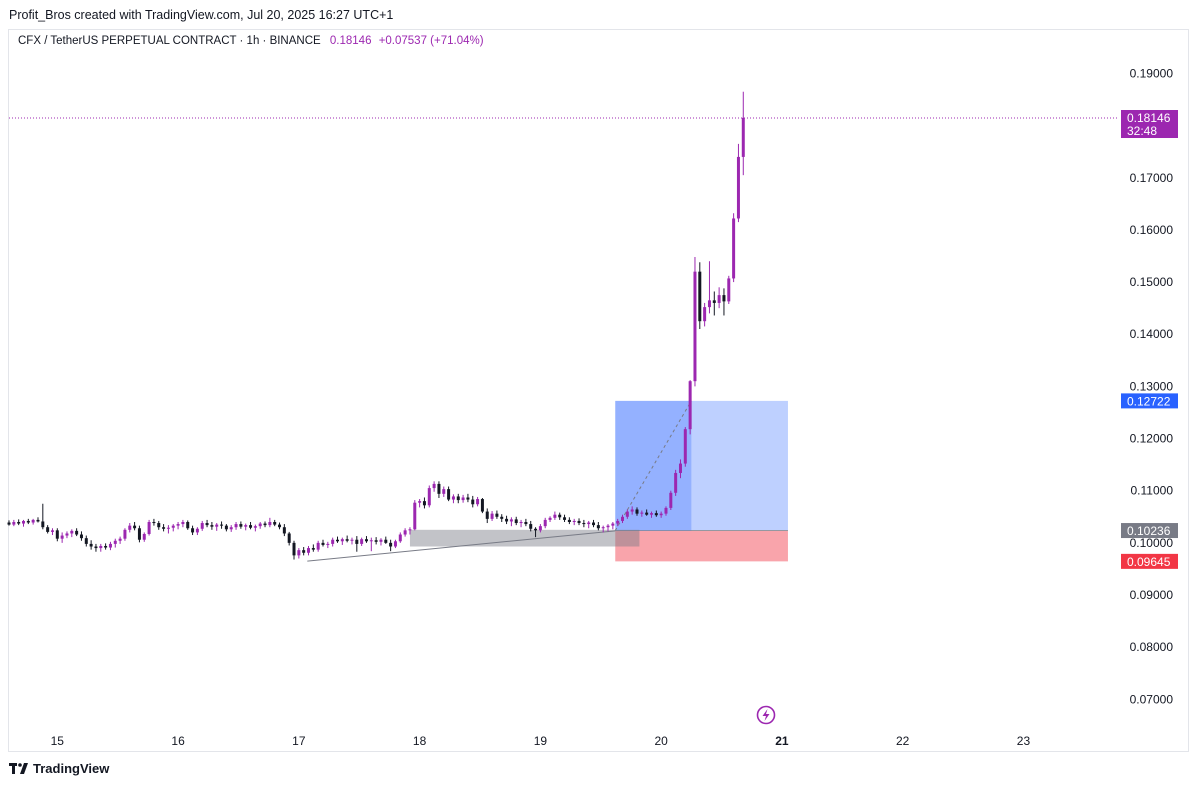 This screenshot has height=786, width=1200. Describe the element at coordinates (701, 546) in the screenshot. I see `long-position-stop-zone` at that location.